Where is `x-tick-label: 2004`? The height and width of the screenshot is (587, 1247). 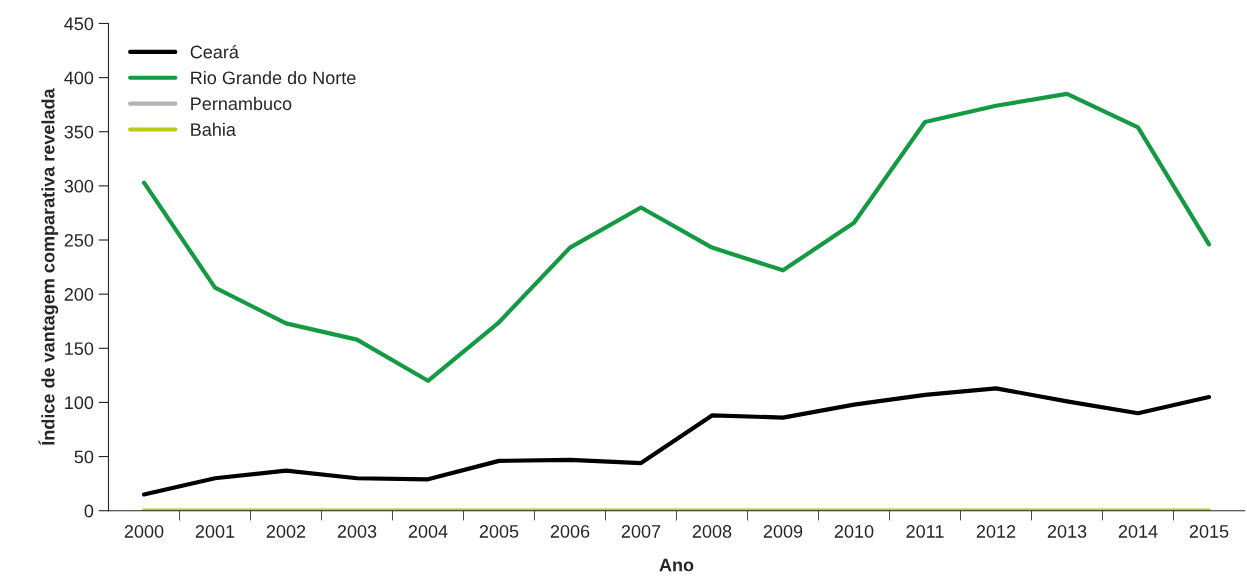
x-tick-label: 2004 is located at coordinates (428, 531).